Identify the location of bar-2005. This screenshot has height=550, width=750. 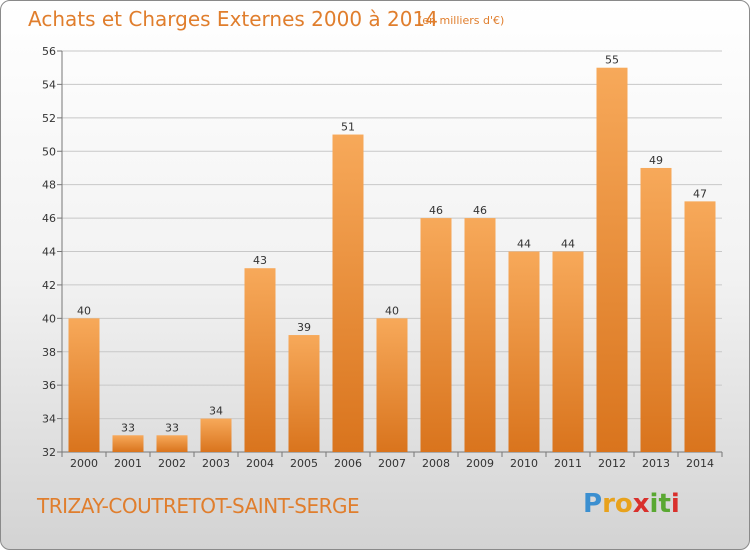
(304, 393).